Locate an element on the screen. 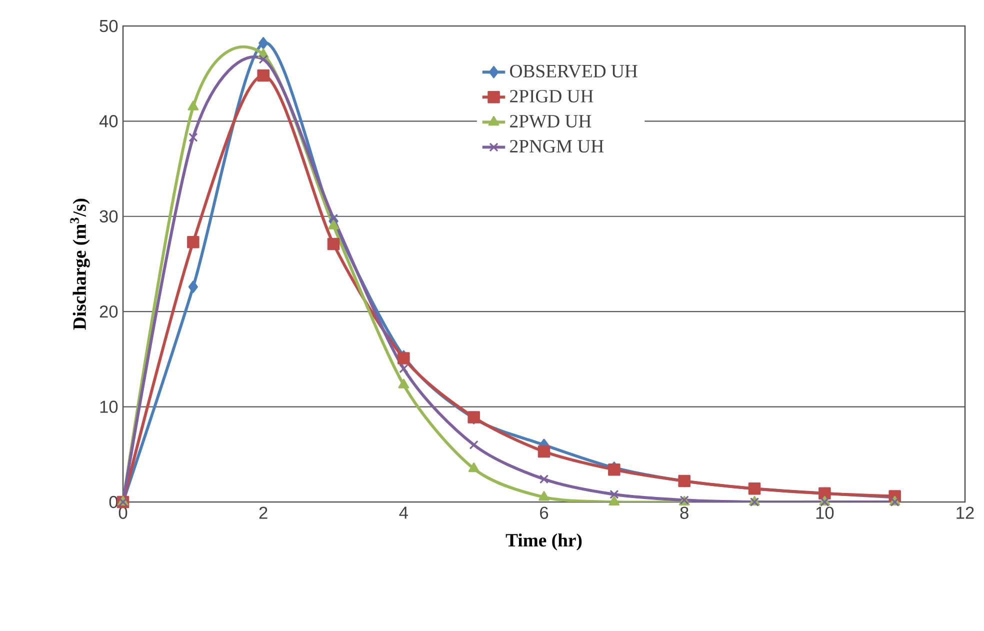  x-tick-label: 4 is located at coordinates (403, 512).